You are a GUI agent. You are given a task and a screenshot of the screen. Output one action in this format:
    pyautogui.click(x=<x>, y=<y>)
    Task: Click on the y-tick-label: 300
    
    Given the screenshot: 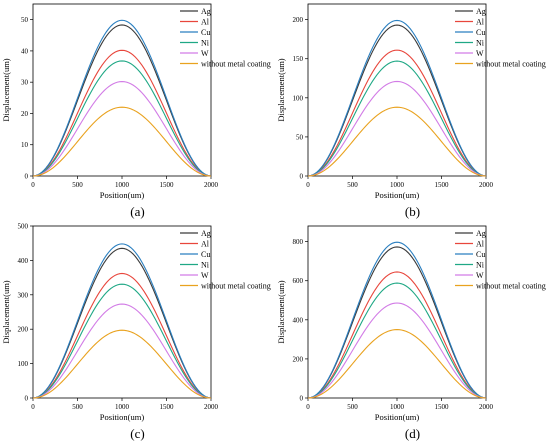 What is the action you would take?
    pyautogui.click(x=23, y=295)
    